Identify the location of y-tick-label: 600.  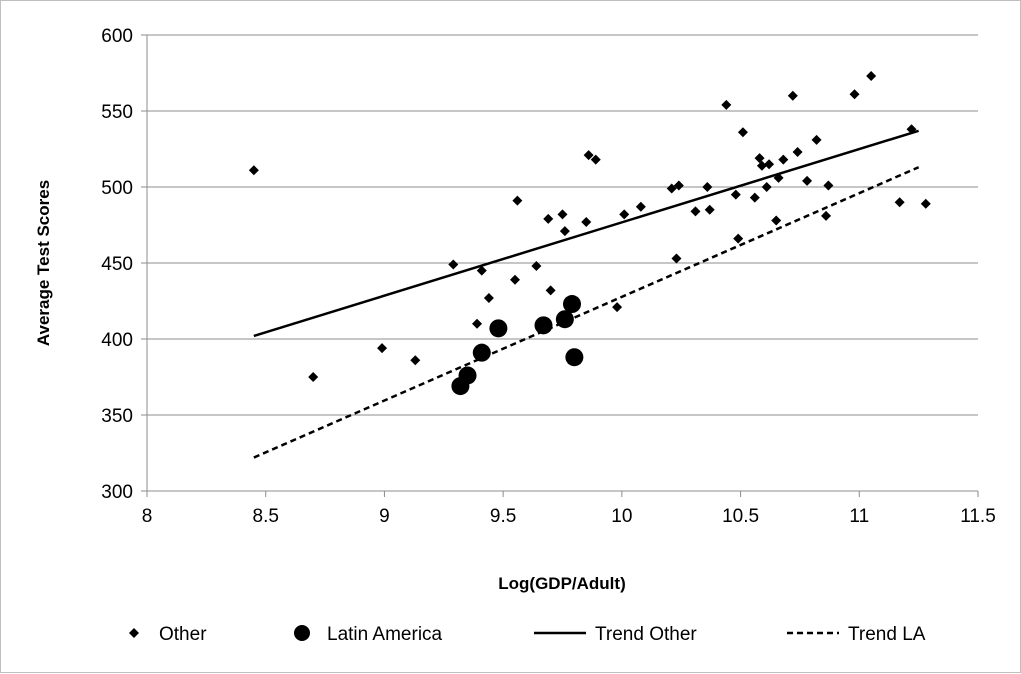
(117, 36).